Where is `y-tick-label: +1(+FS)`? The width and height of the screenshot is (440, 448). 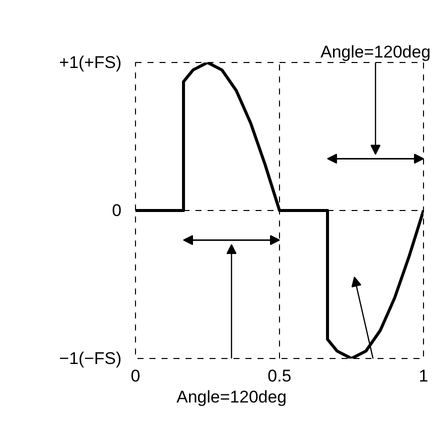 y-tick-label: +1(+FS) is located at coordinates (90, 62).